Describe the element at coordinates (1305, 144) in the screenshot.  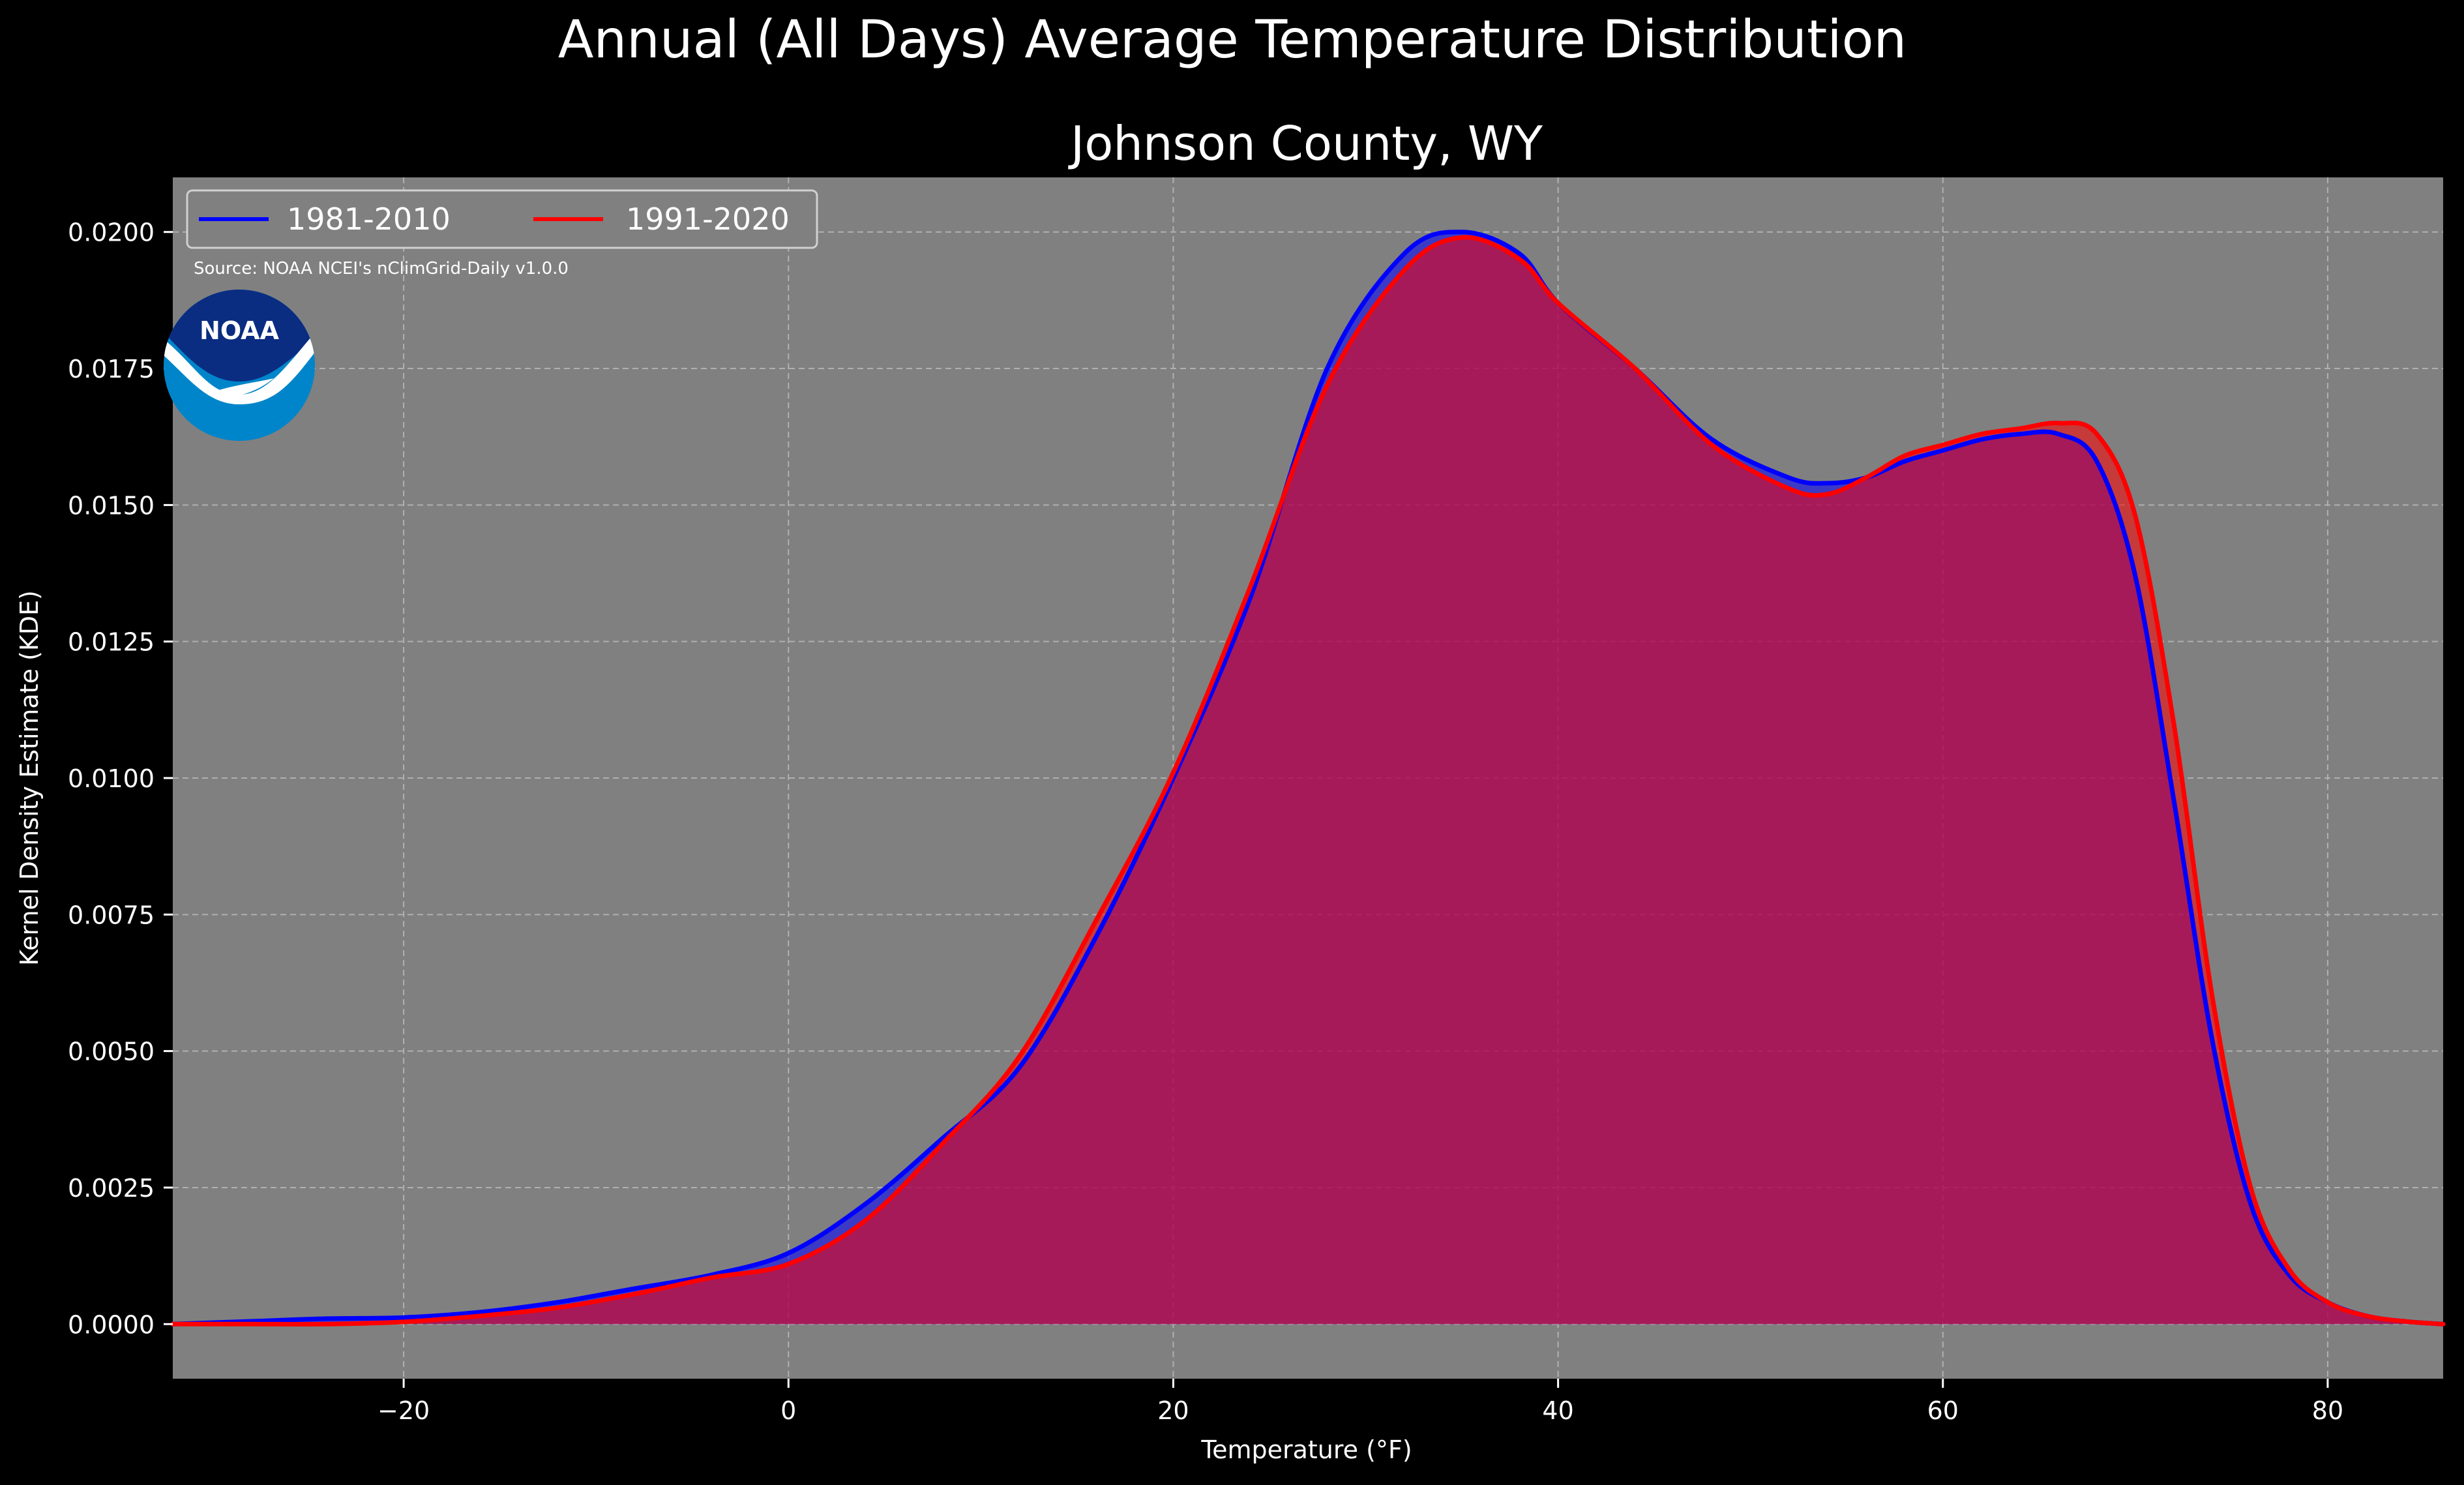
I see `chart-subtitle: Johnson County, WY` at that location.